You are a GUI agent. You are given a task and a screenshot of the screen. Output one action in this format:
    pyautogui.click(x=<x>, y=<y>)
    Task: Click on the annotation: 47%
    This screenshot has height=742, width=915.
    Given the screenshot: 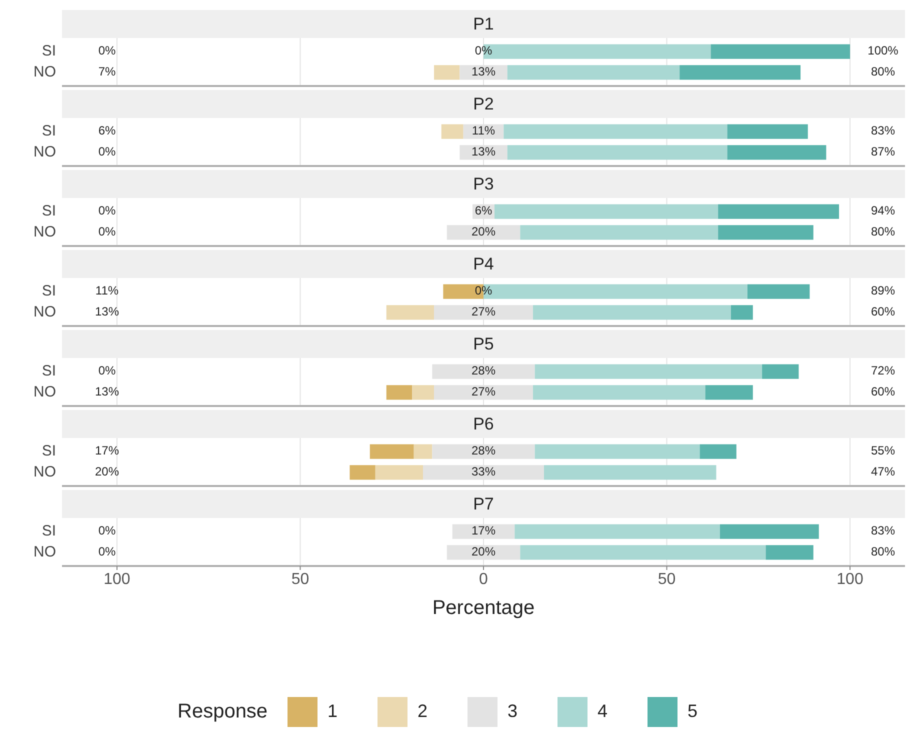 What is the action you would take?
    pyautogui.click(x=883, y=471)
    